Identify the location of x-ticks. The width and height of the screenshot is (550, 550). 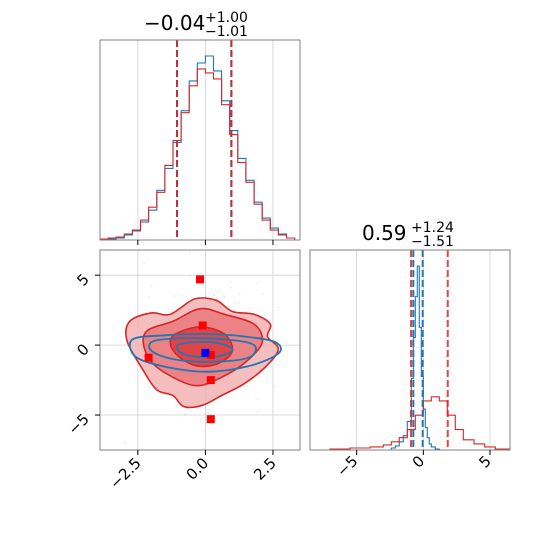
(205, 242).